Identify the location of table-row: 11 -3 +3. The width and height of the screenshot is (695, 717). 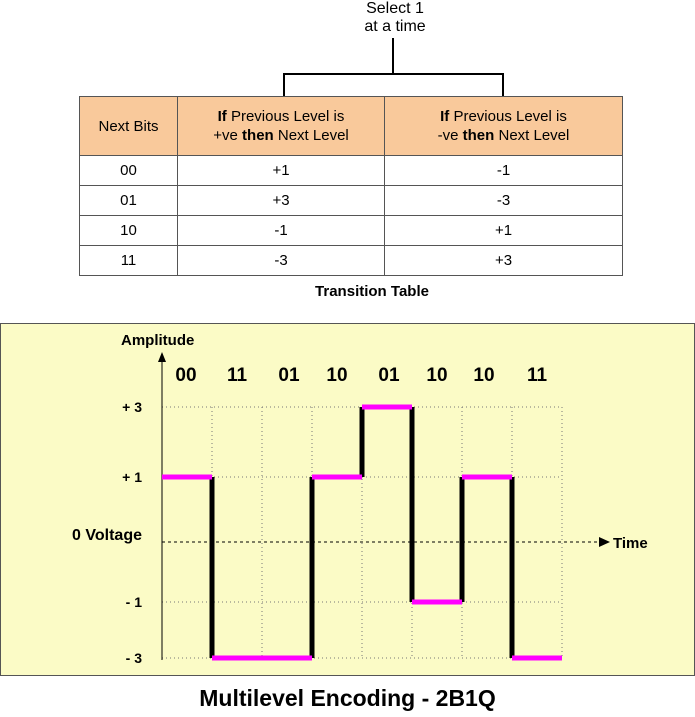
(351, 260).